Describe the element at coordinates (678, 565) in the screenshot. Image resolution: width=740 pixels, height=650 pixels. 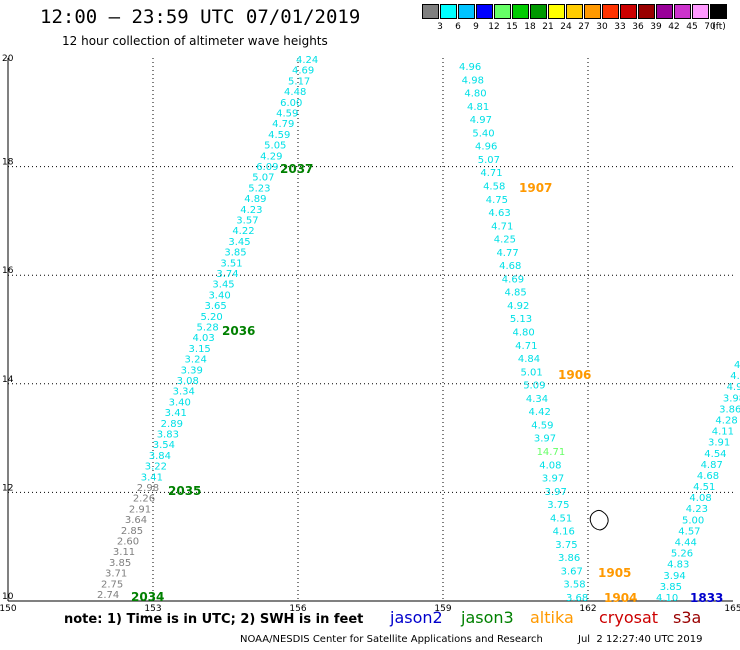
I see `swh-reading-track-c: 4.83` at that location.